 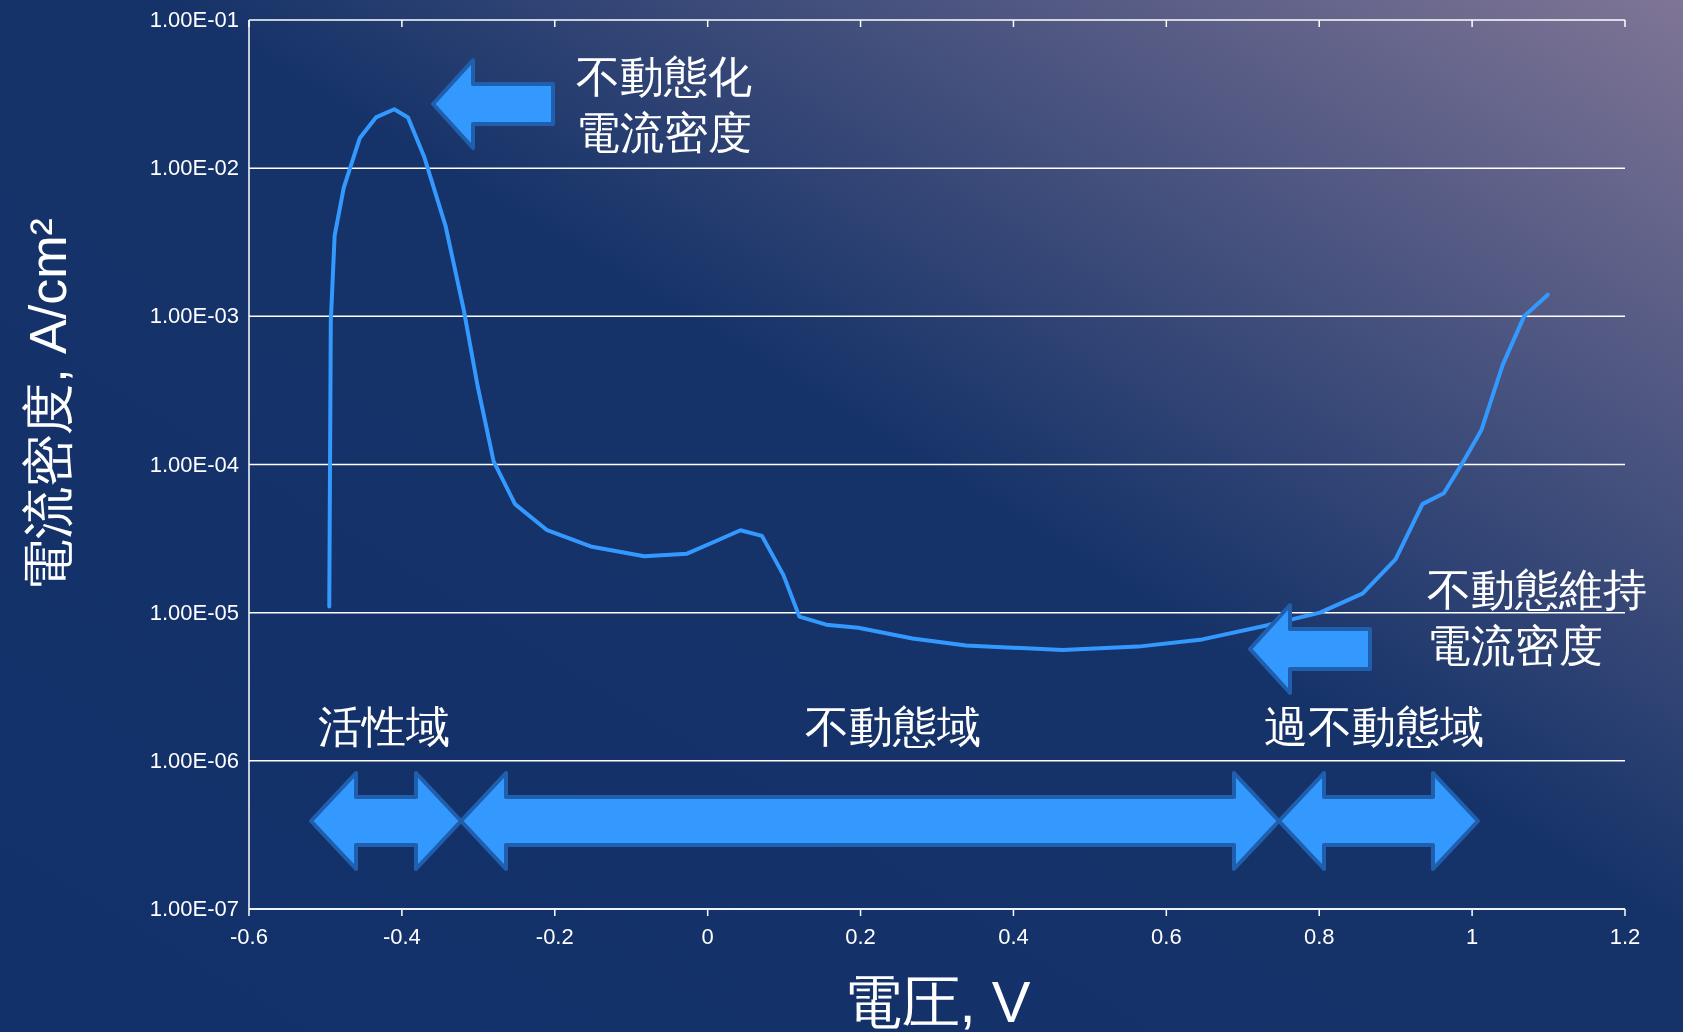 I want to click on x-tick-label: -0.6, so click(x=249, y=936).